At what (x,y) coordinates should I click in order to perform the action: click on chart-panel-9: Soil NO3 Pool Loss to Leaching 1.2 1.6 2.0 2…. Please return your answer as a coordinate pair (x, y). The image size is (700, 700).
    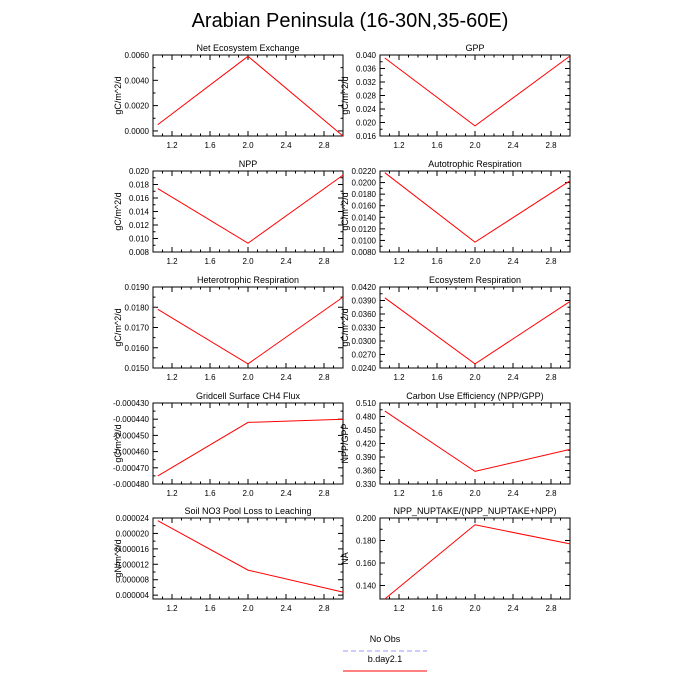
    Looking at the image, I should click on (228, 559).